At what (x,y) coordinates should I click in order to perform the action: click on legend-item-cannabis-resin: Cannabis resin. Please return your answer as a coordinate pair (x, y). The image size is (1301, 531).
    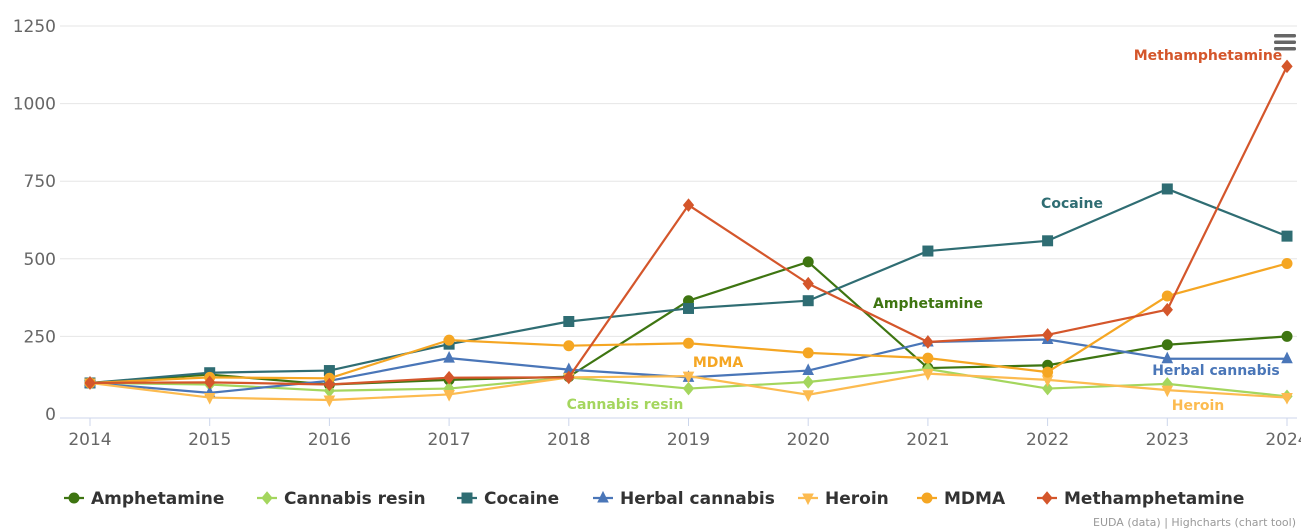
    Looking at the image, I should click on (341, 499).